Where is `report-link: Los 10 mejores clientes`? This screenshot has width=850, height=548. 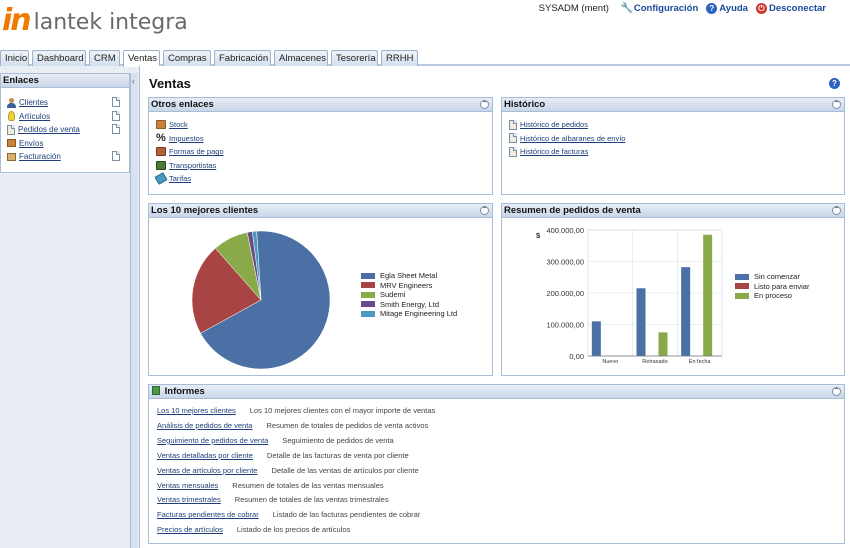
report-link: Los 10 mejores clientes is located at coordinates (196, 410).